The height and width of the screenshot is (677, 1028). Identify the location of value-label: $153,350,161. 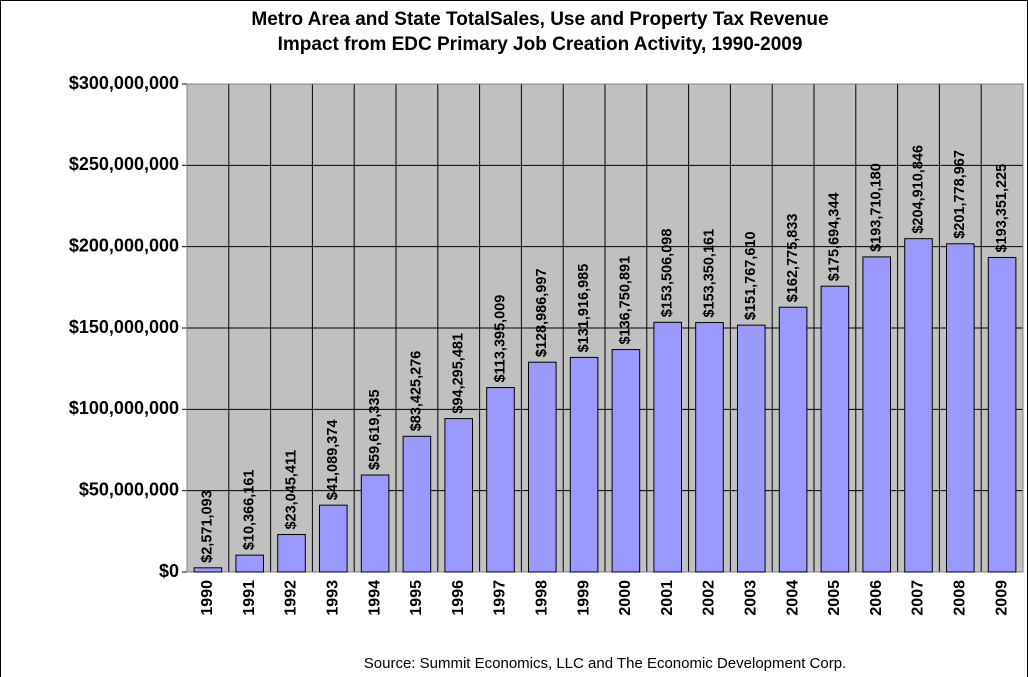
(709, 273).